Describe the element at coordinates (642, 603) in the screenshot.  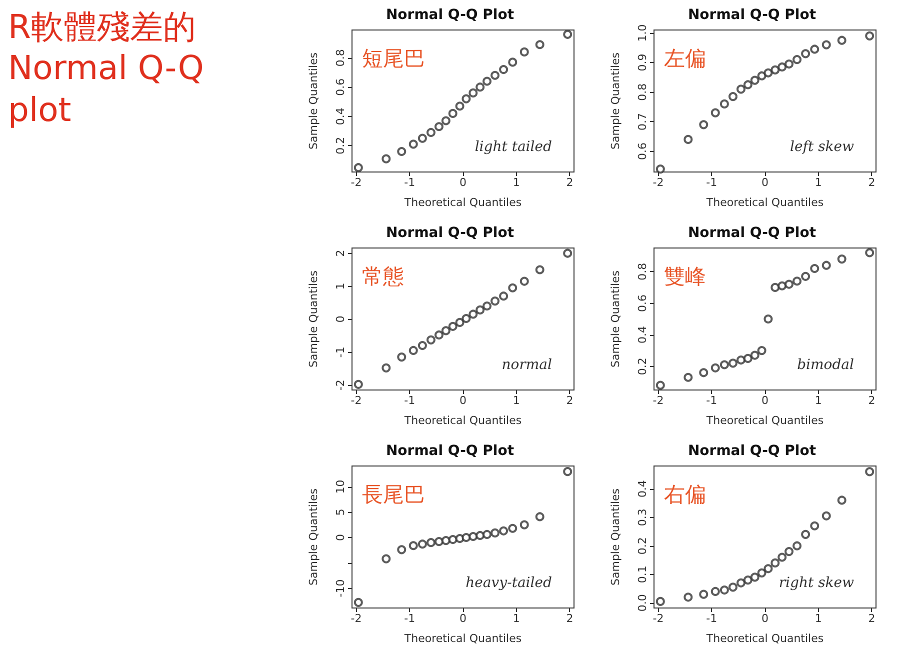
I see `y-tick-label: 0.0` at that location.